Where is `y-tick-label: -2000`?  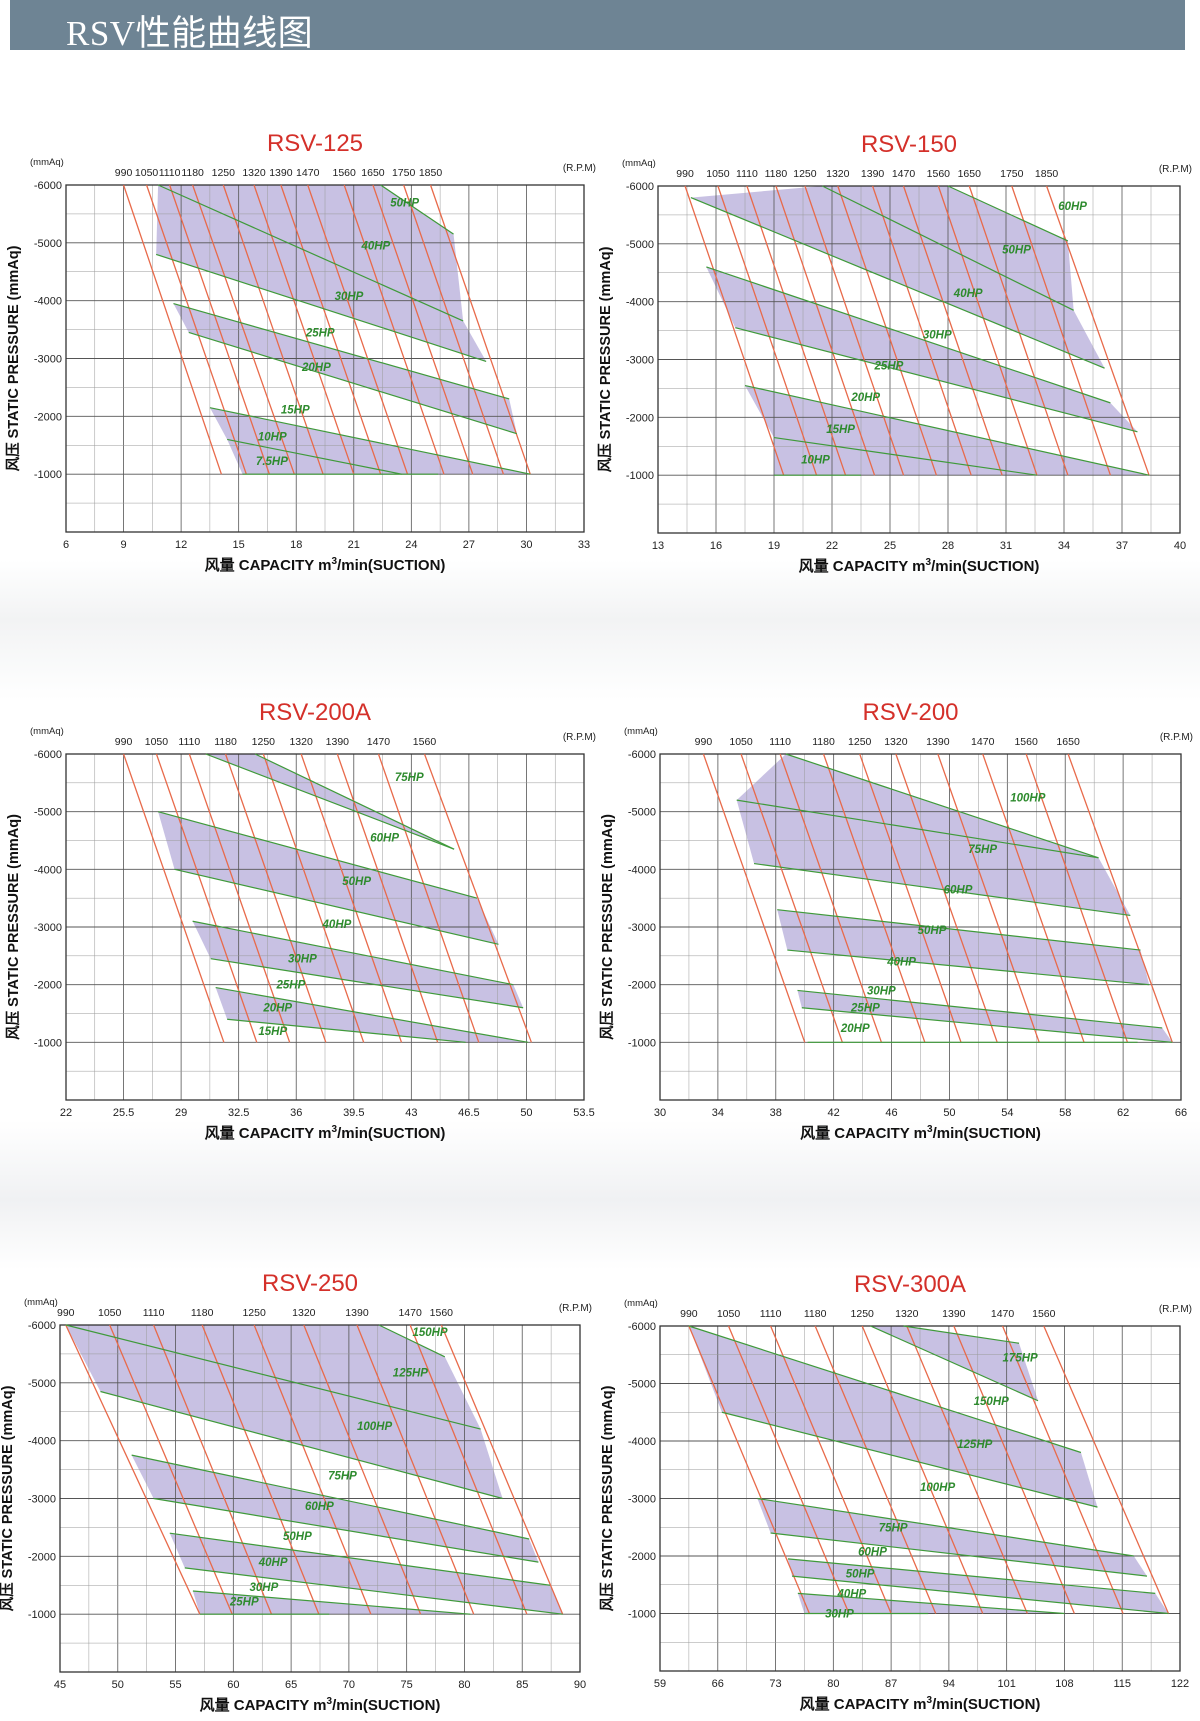 y-tick-label: -2000 is located at coordinates (48, 417).